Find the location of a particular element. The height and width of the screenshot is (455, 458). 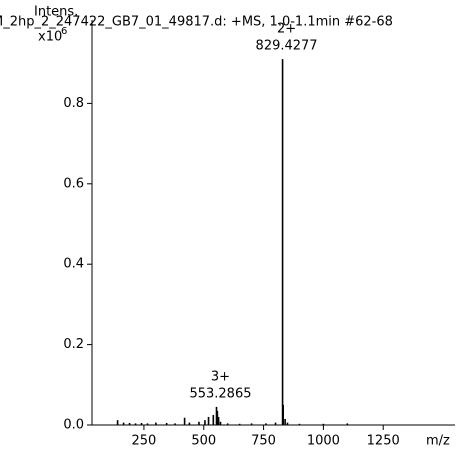

peak-mz: 829.4277 is located at coordinates (287, 46).